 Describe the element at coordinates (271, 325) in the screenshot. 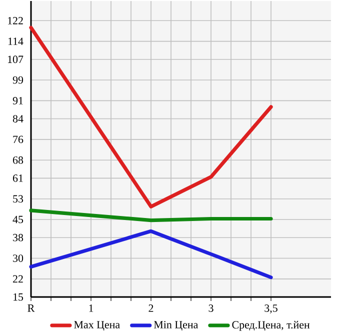

I see `legend-label: Сред.Цена, т.йен` at that location.